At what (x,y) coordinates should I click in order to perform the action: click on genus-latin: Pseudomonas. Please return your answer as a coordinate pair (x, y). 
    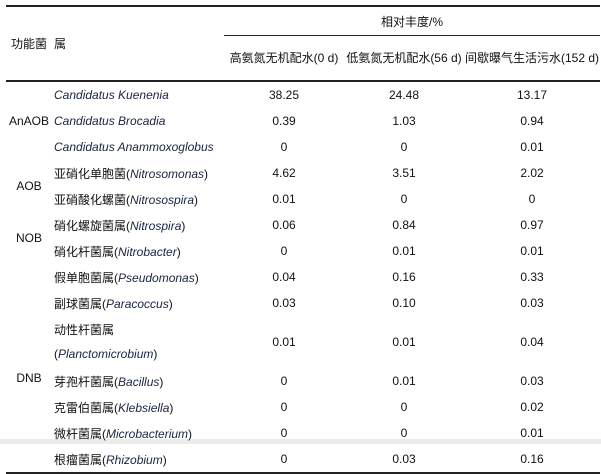
    Looking at the image, I should click on (156, 277).